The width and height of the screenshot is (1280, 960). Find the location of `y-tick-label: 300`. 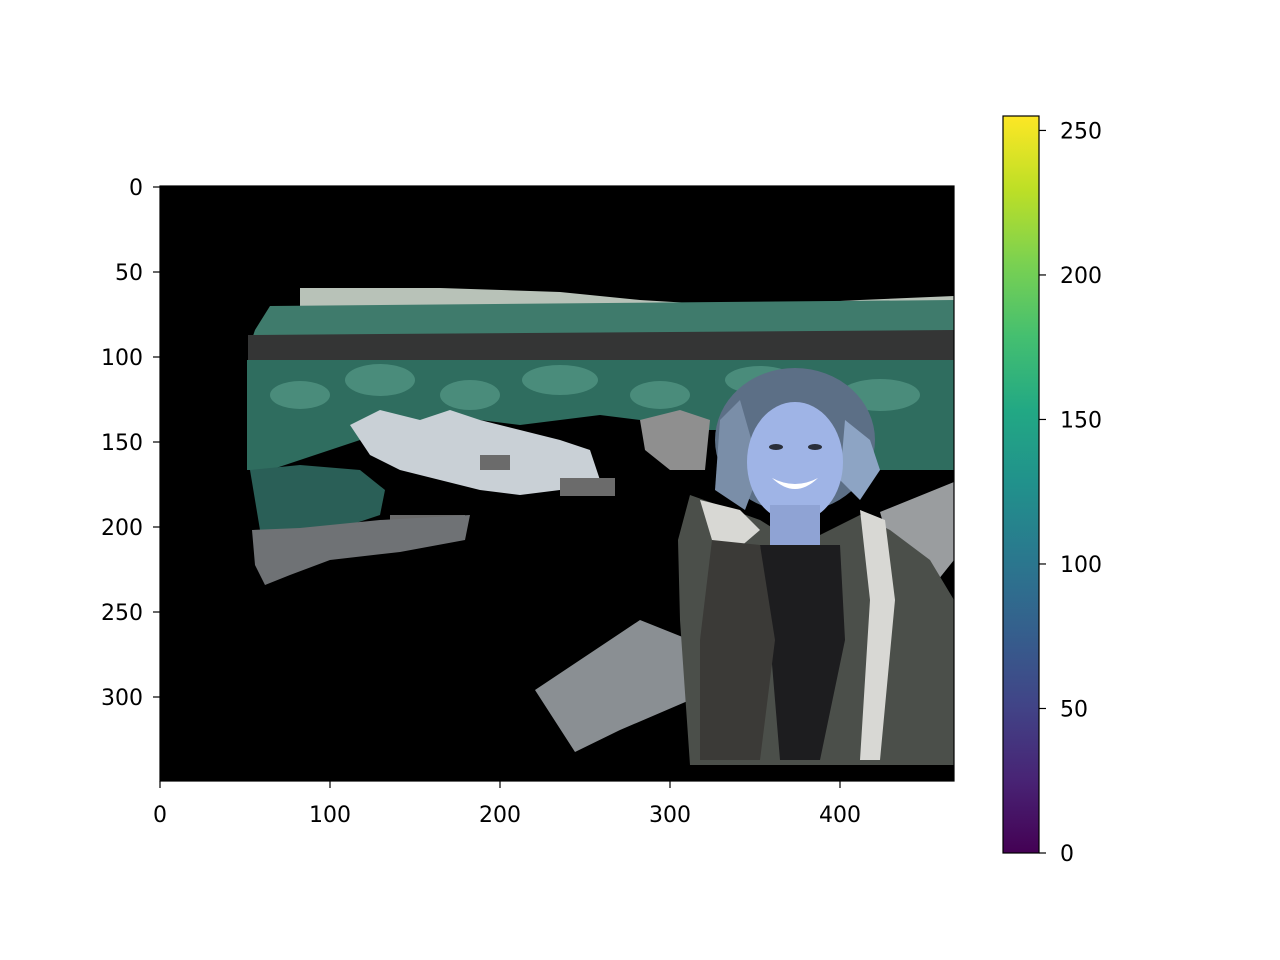

y-tick-label: 300 is located at coordinates (122, 698).